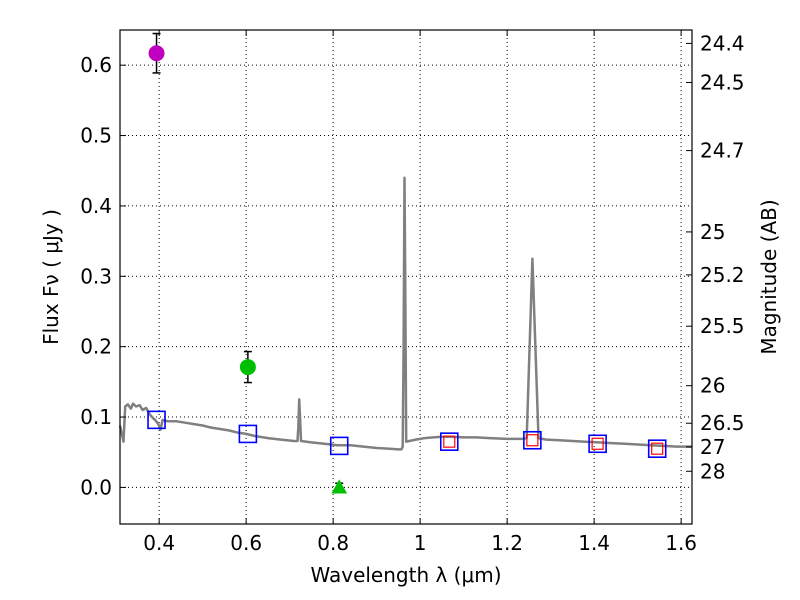 This screenshot has height=600, width=800. I want to click on model-photometry-group, so click(407, 434).